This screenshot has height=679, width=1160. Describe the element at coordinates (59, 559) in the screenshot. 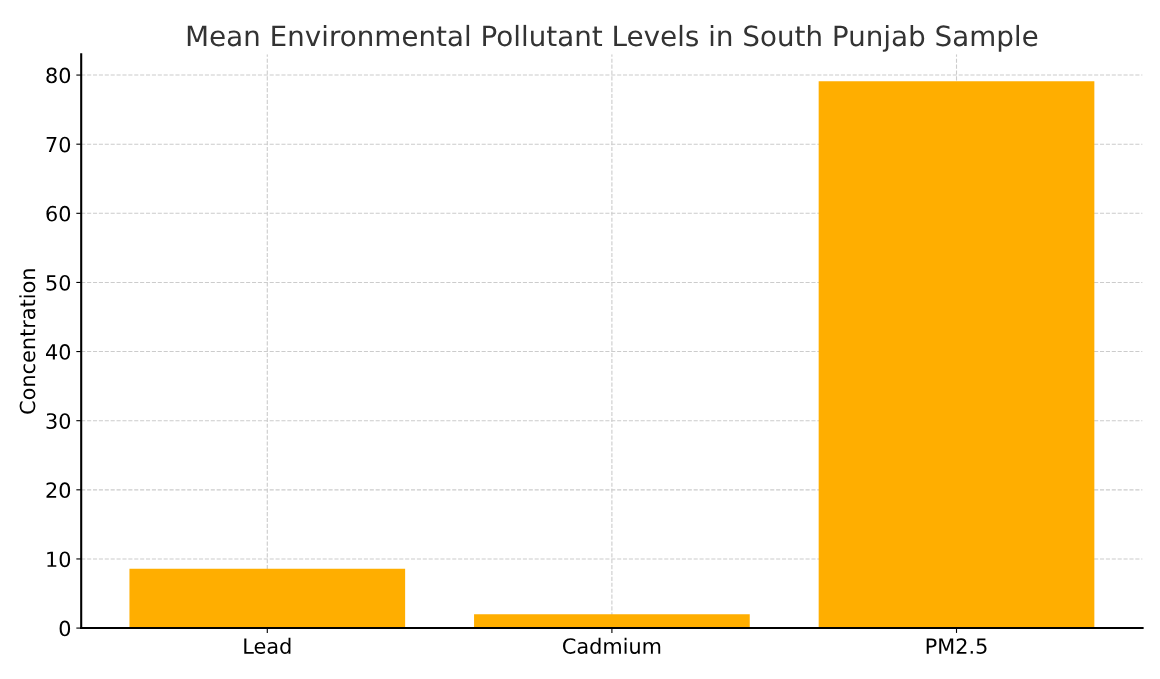

I see `y-tick-label: 10` at that location.